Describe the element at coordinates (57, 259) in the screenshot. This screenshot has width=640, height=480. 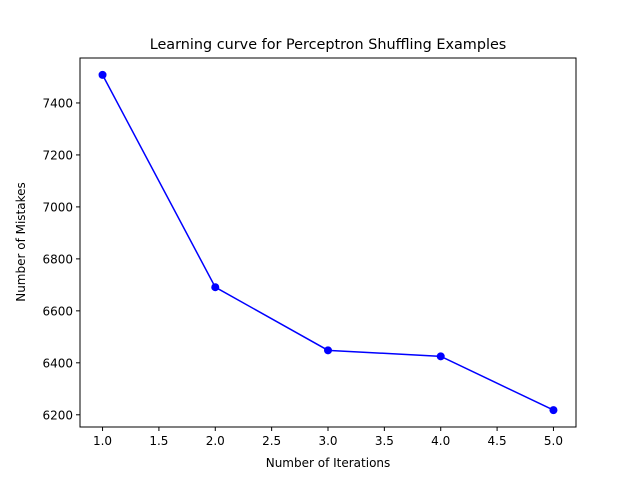
I see `y-tick-label: 6800` at that location.